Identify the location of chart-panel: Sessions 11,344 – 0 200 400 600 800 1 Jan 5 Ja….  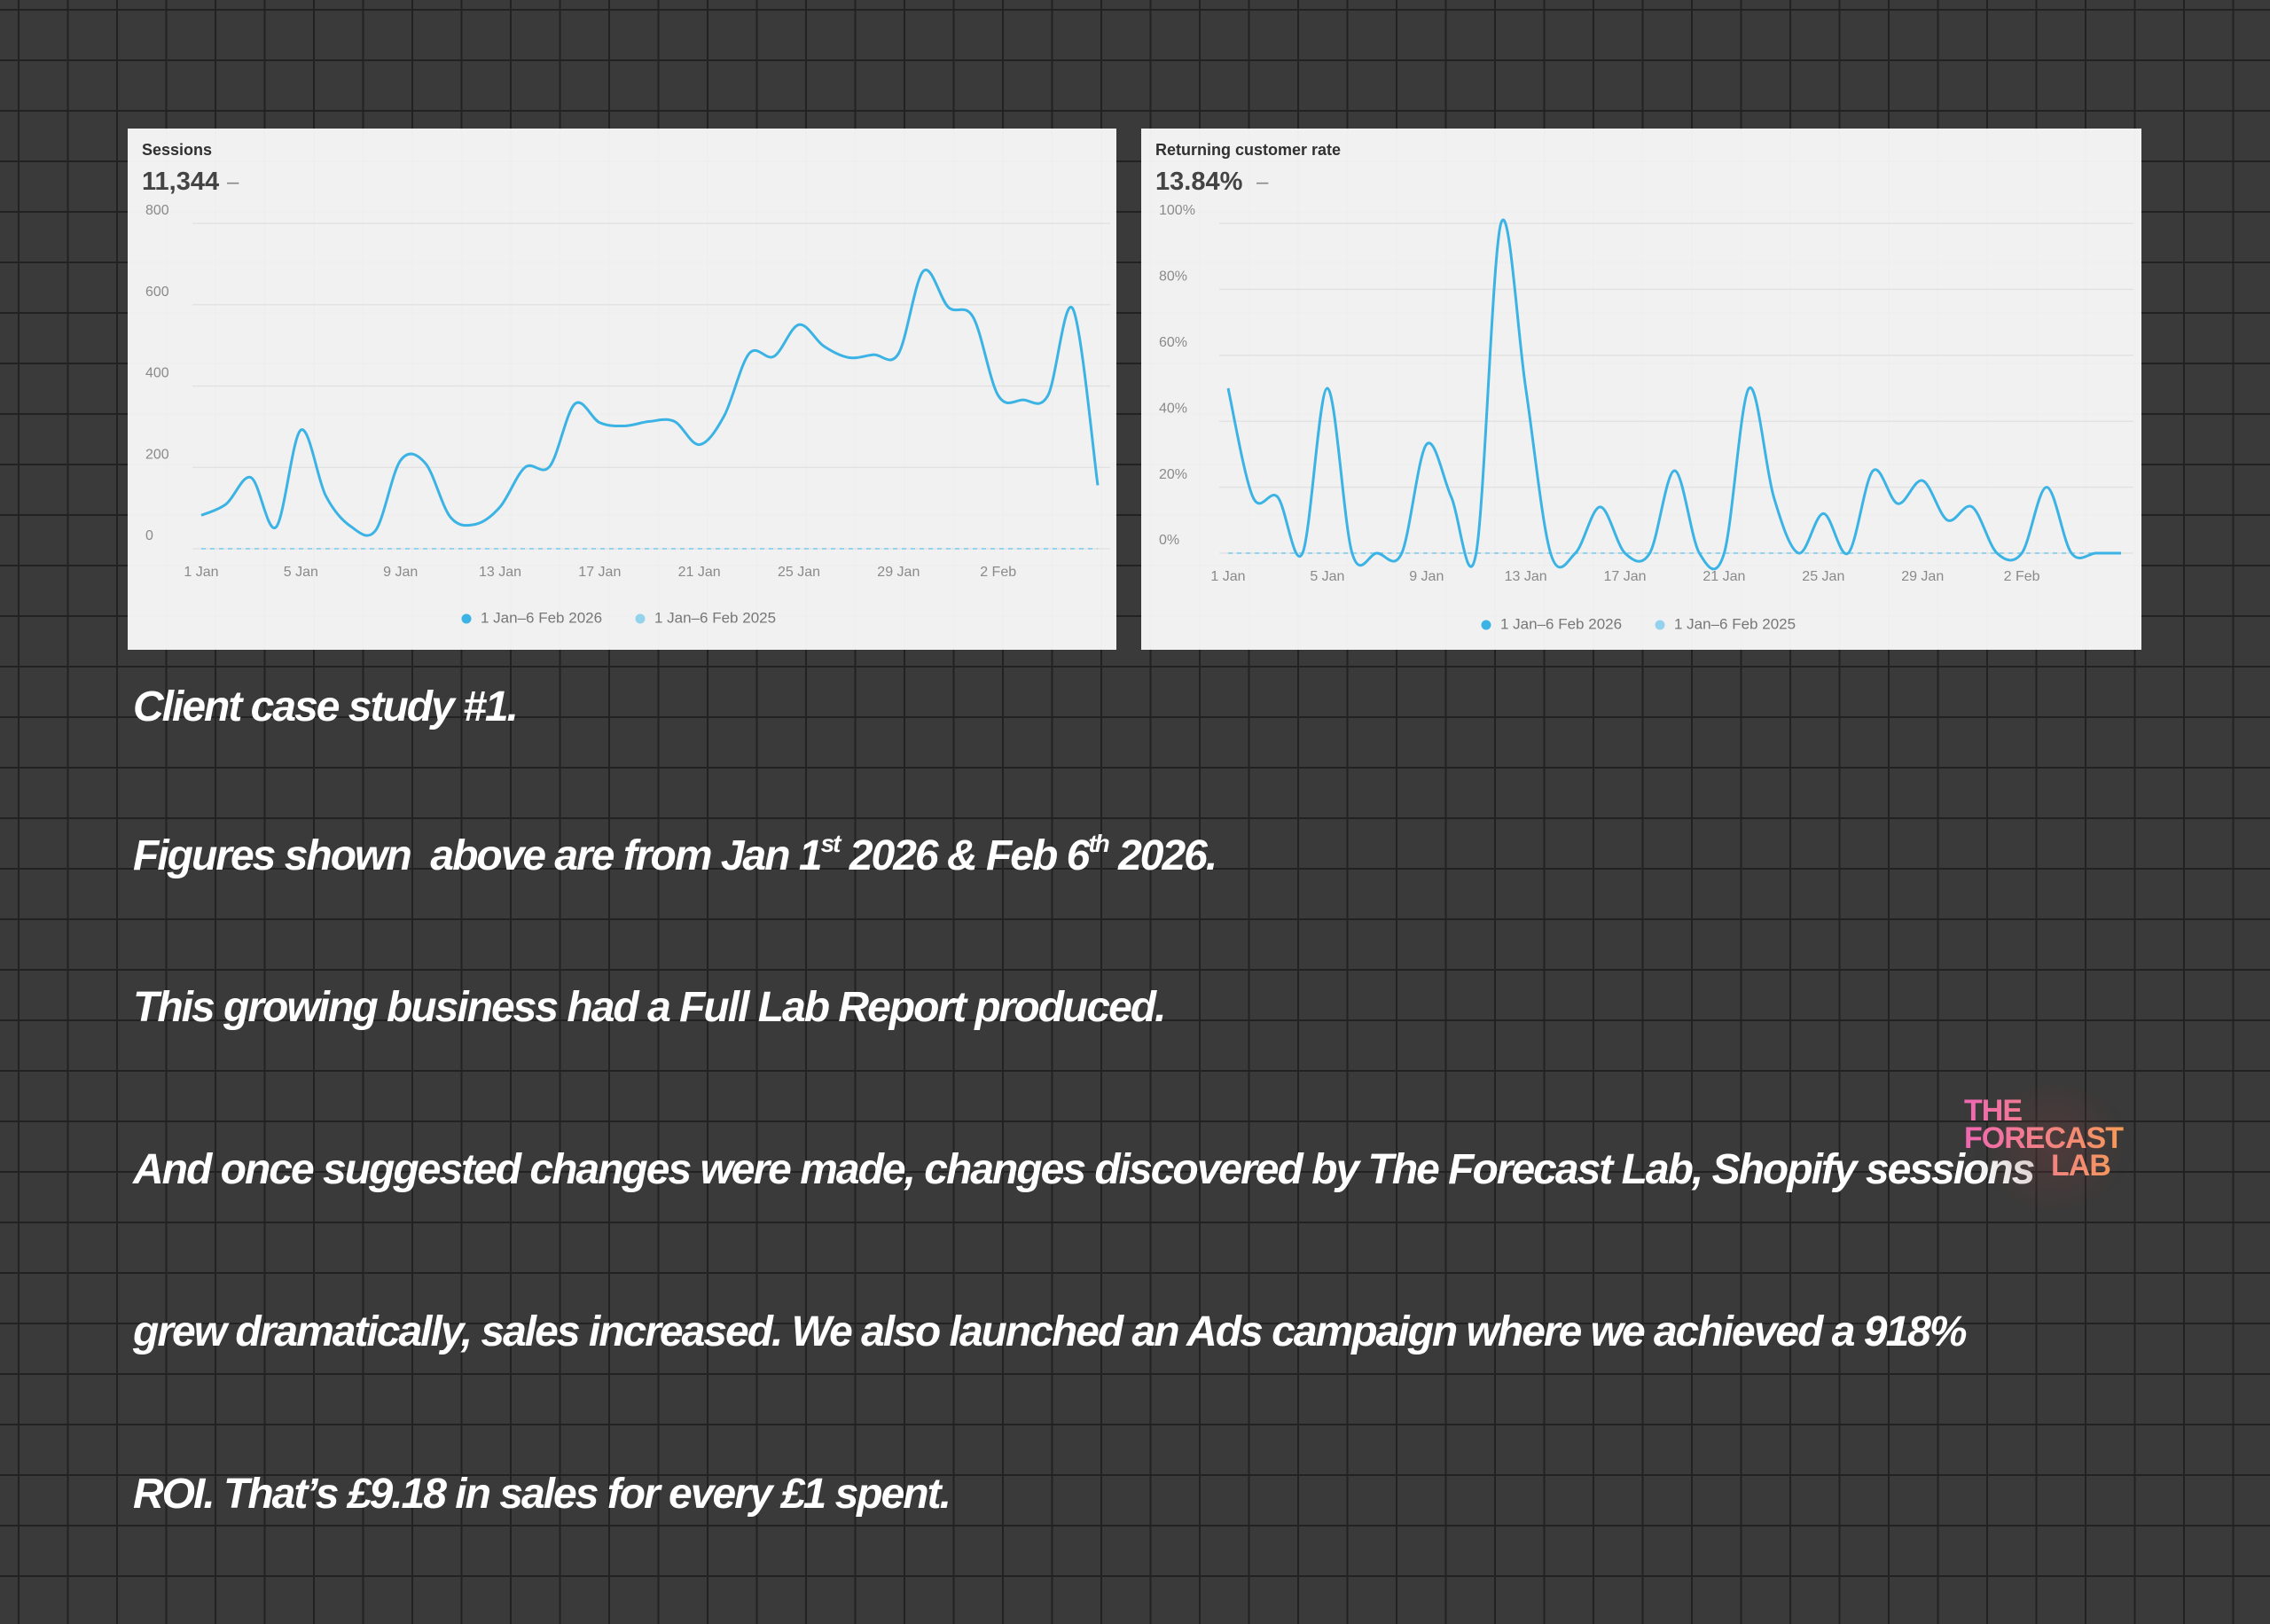
(622, 389).